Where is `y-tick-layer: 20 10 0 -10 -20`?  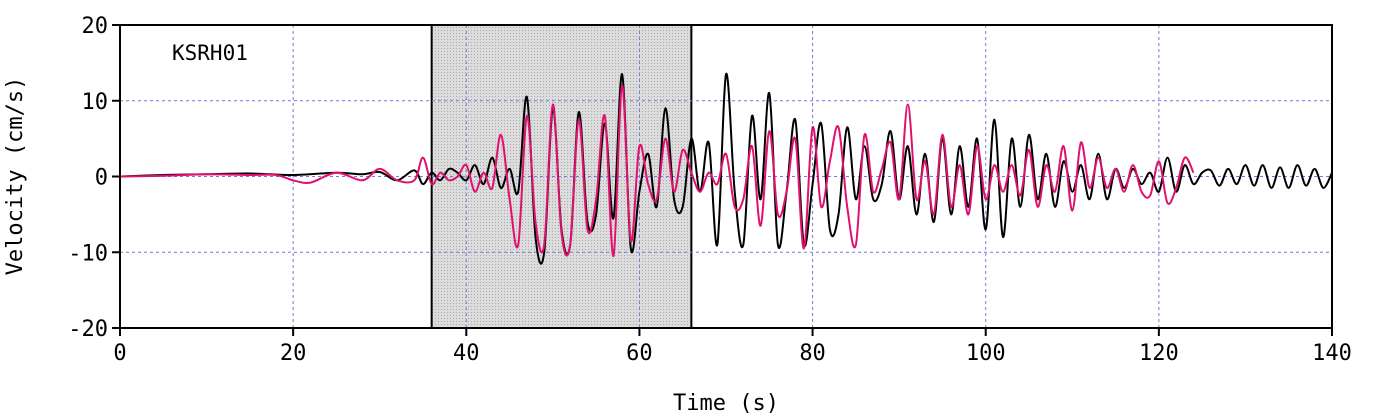 y-tick-layer: 20 10 0 -10 -20 is located at coordinates (94, 178).